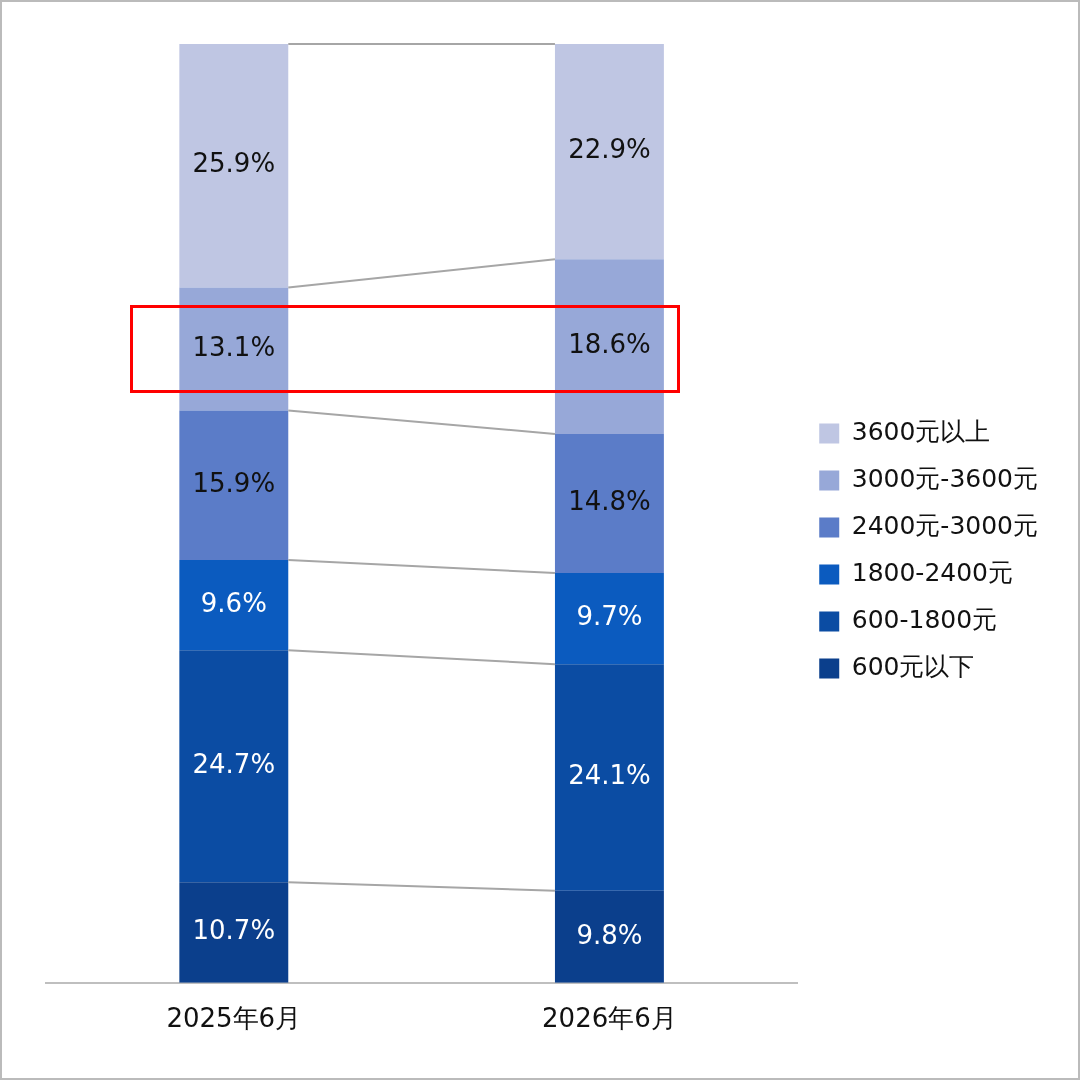 The image size is (1080, 1080). Describe the element at coordinates (924, 619) in the screenshot. I see `legend-label: 600-1800元` at that location.